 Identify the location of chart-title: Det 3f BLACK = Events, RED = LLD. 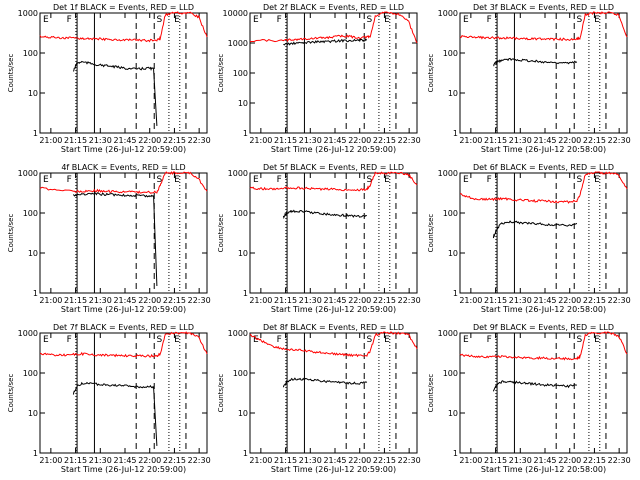
(543, 7).